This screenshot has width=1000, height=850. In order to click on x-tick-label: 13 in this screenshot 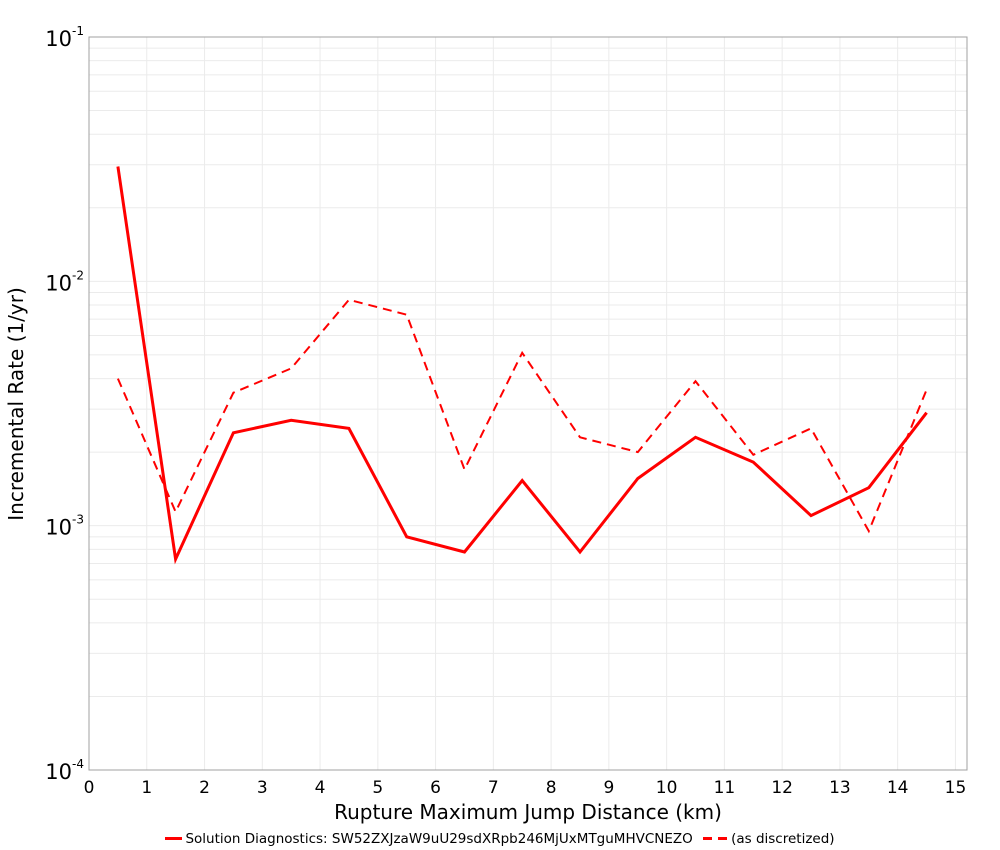, I will do `click(840, 788)`.